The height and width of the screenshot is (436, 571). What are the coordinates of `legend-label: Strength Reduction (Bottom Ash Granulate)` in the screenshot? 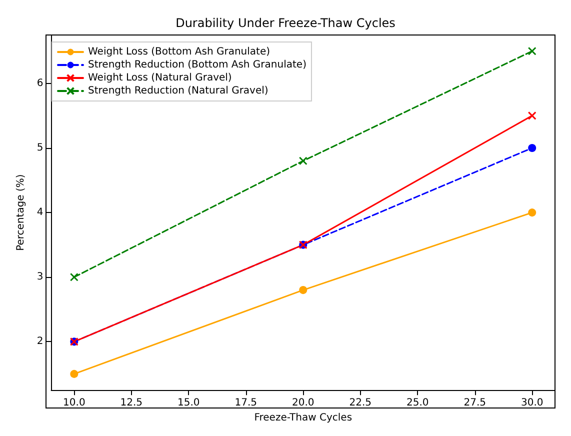 It's located at (197, 65).